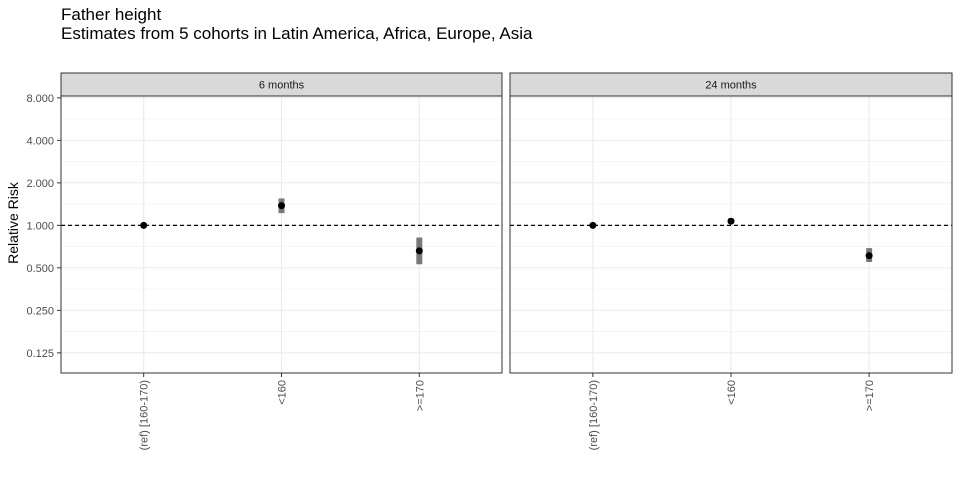 The width and height of the screenshot is (960, 480). I want to click on y-tick-label: 0.500, so click(40, 269).